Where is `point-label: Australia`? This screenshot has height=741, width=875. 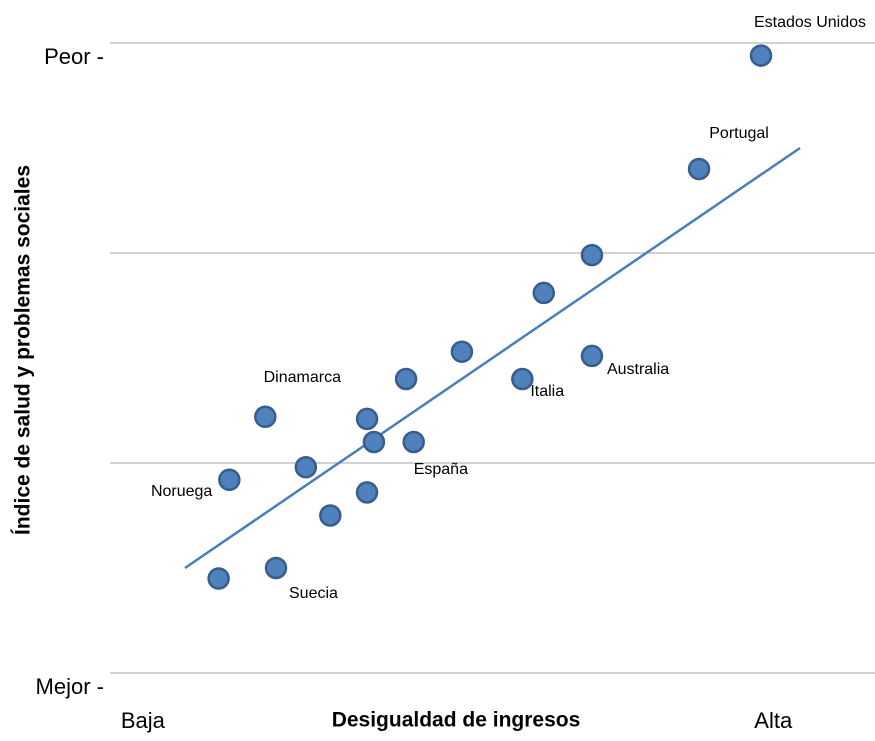
point-label: Australia is located at coordinates (638, 369).